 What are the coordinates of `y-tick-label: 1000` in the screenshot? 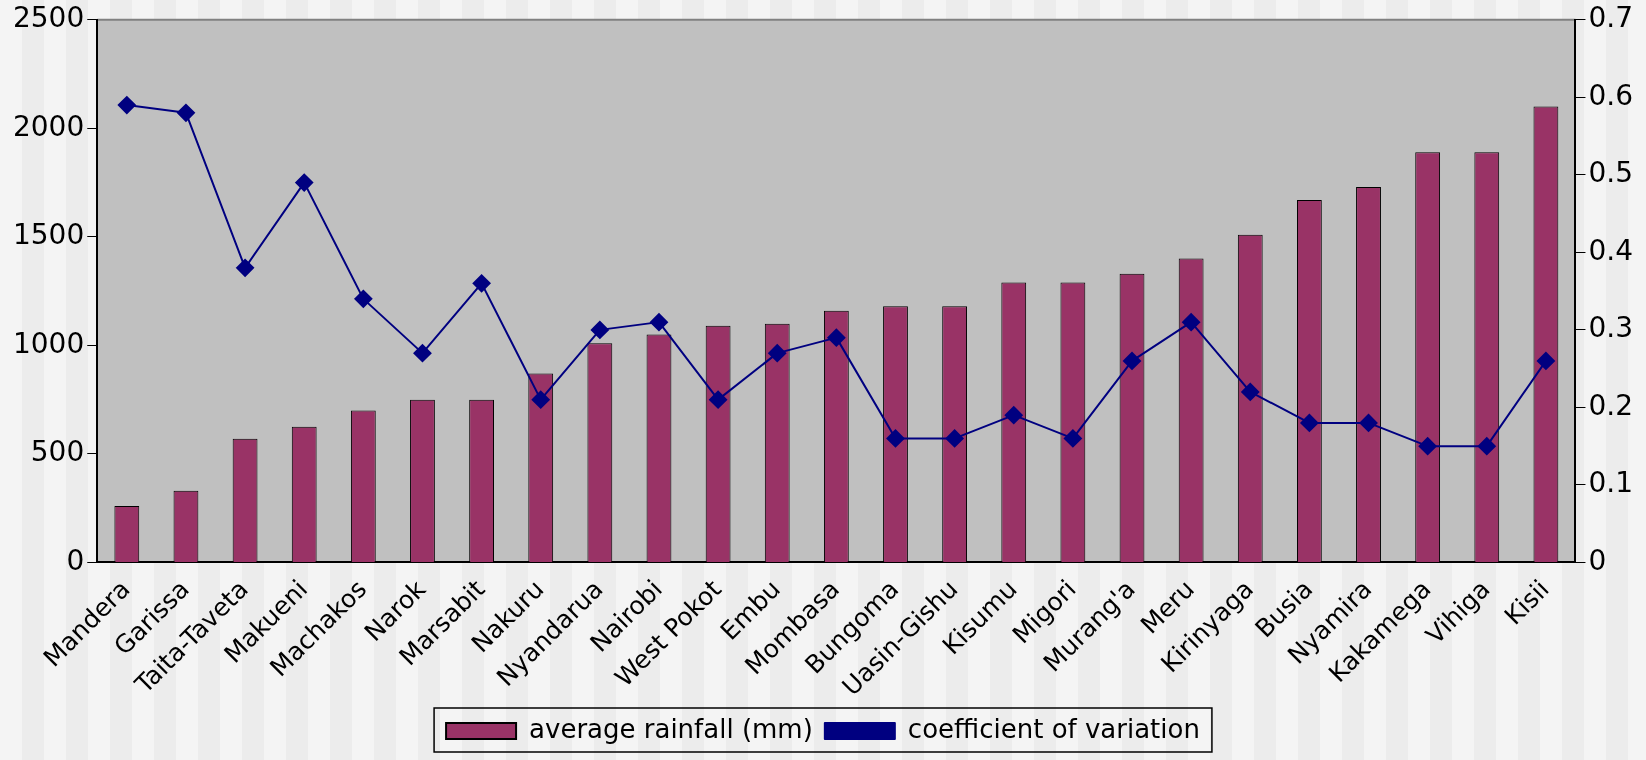 It's located at (48, 343).